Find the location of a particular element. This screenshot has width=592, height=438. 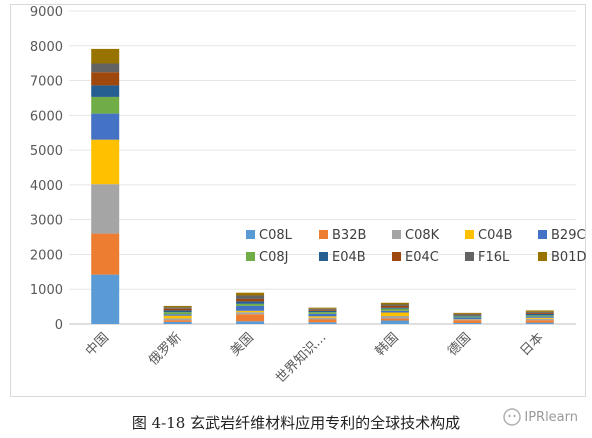

y-tick-label: 1000 is located at coordinates (46, 290).